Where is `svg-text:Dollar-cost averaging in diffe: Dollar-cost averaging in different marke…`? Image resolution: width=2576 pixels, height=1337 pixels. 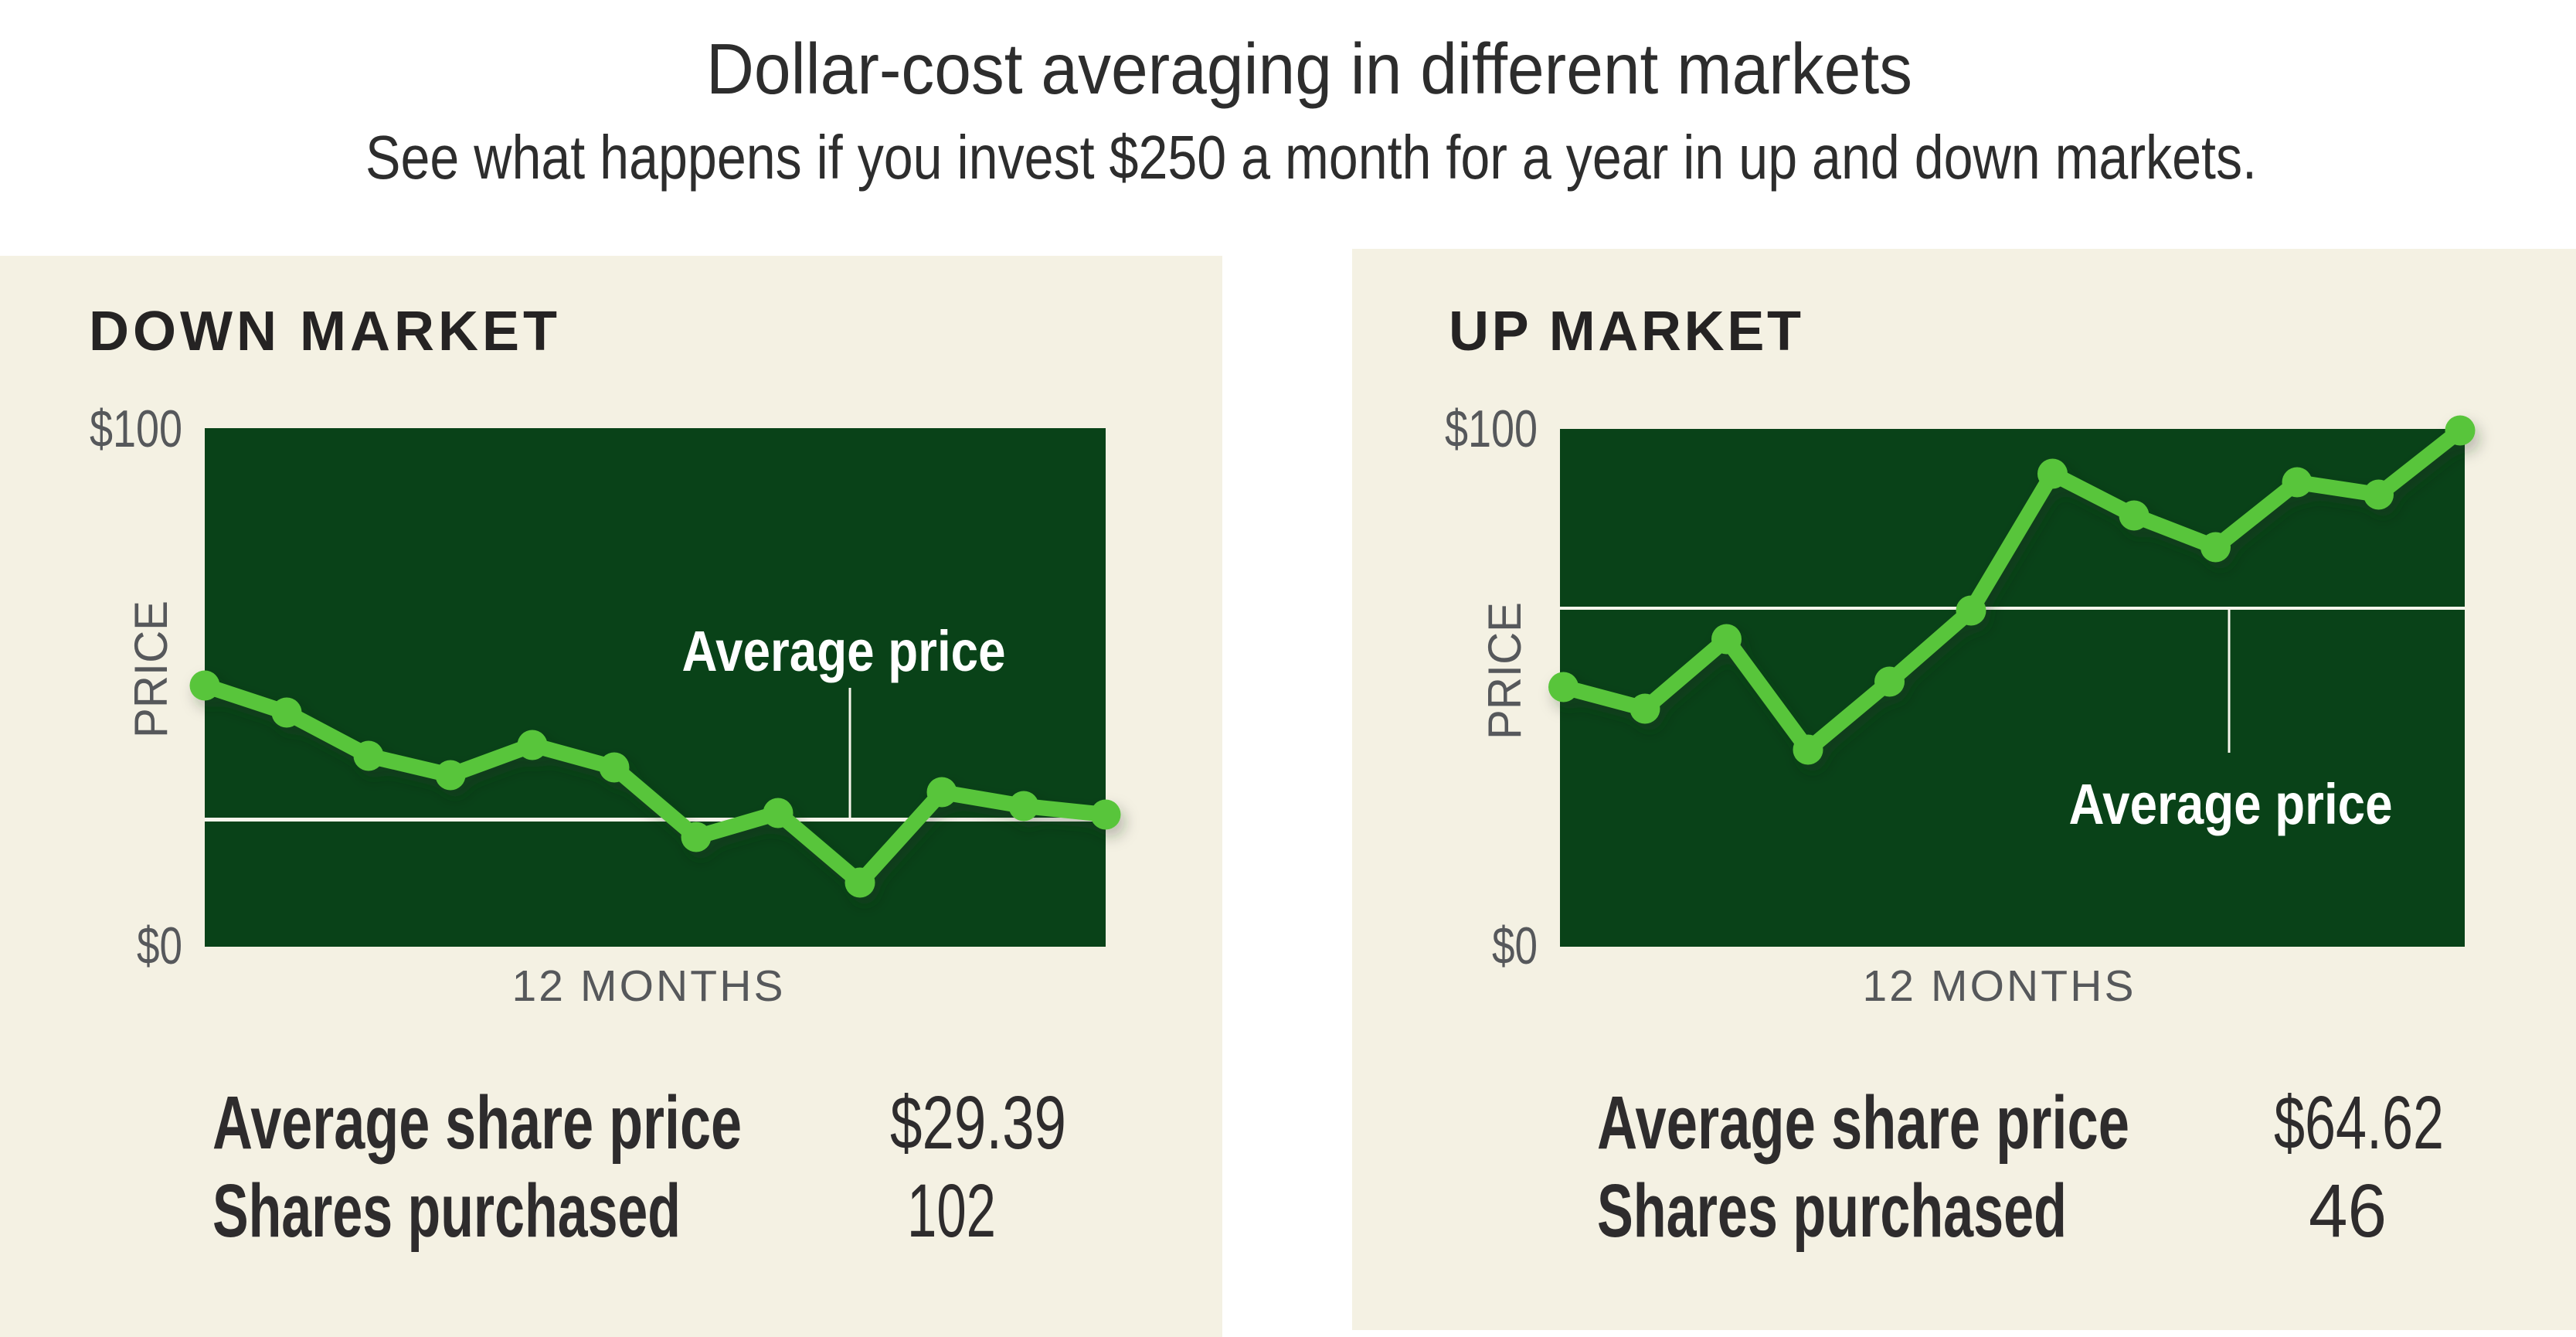
svg-text:Dollar-cost averaging in diffe: Dollar-cost averaging in different marke… is located at coordinates (1309, 69).